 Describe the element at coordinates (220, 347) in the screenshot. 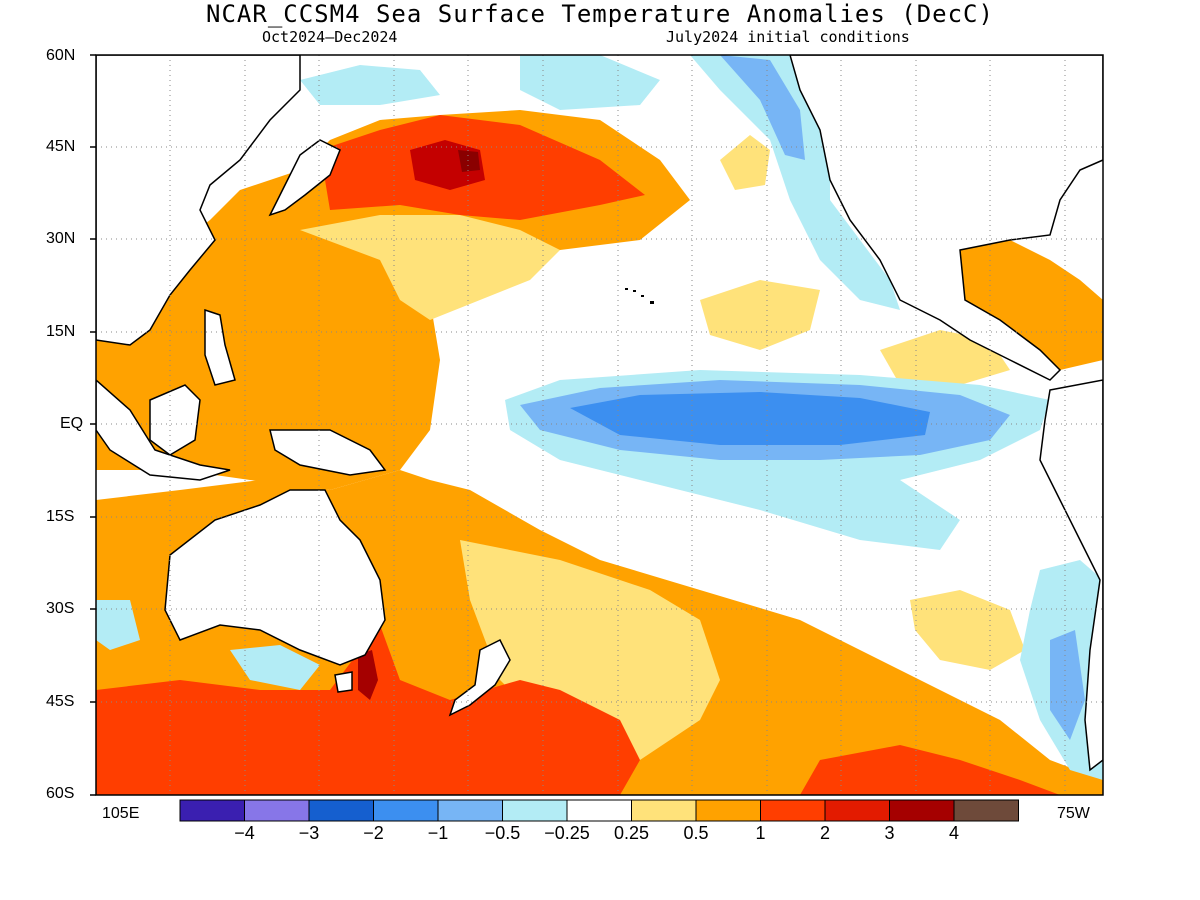

I see `philippines-landmass` at that location.